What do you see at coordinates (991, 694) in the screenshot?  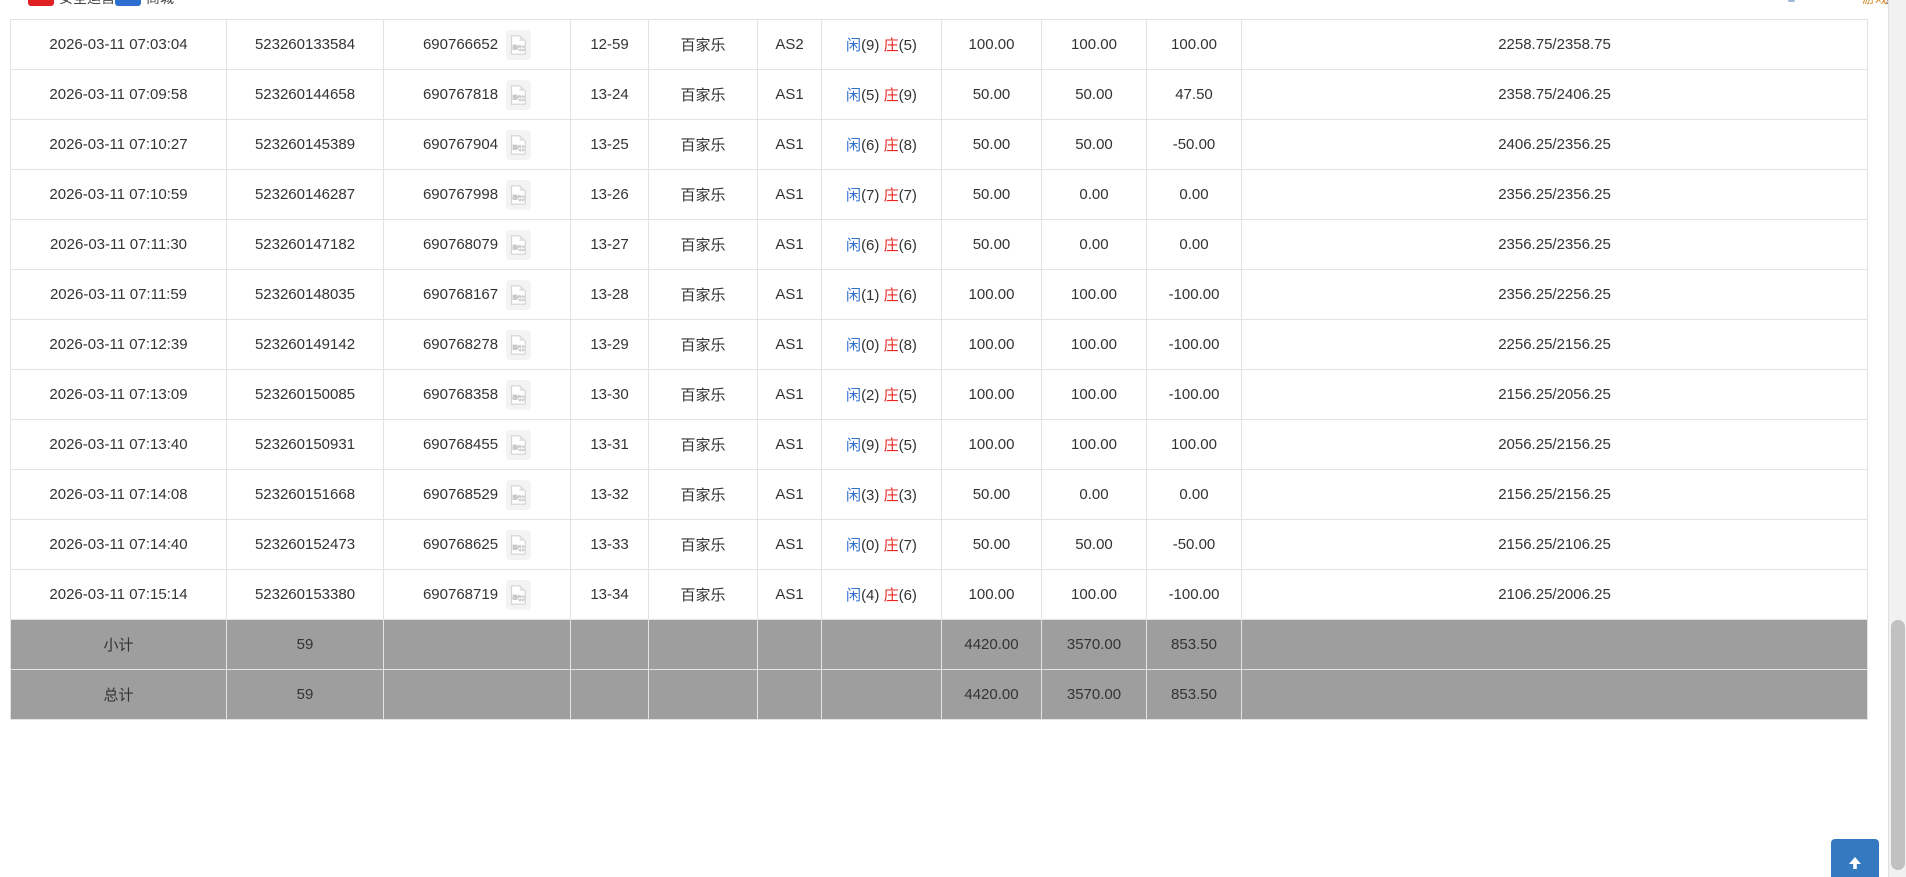 I see `summary-bet-amount: 4420.00` at bounding box center [991, 694].